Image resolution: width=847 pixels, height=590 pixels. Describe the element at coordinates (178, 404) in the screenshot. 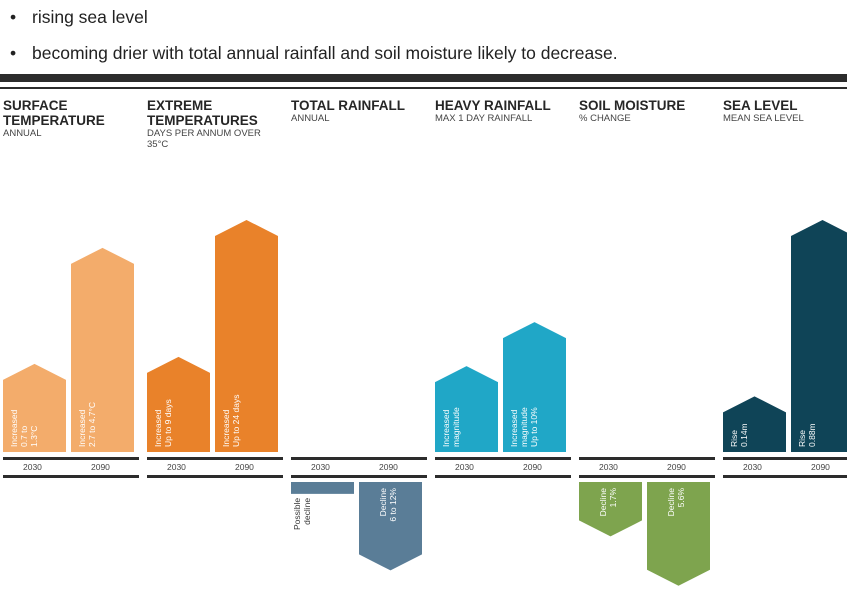

I see `bar-extreme-temperatures-2030` at that location.